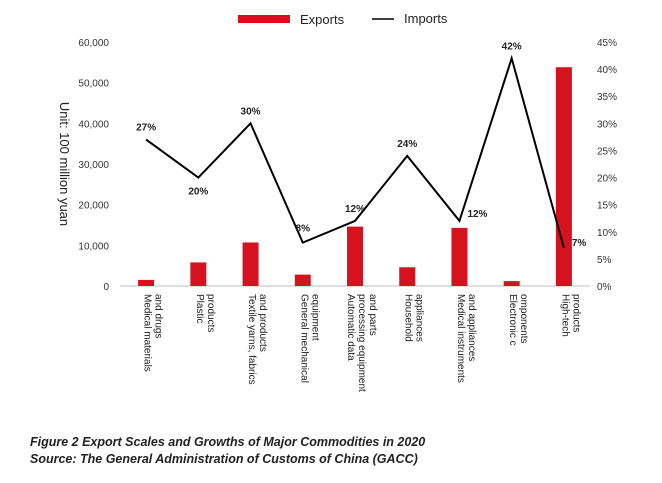 The height and width of the screenshot is (483, 662). Describe the element at coordinates (322, 19) in the screenshot. I see `legend-label-exports: Exports` at that location.